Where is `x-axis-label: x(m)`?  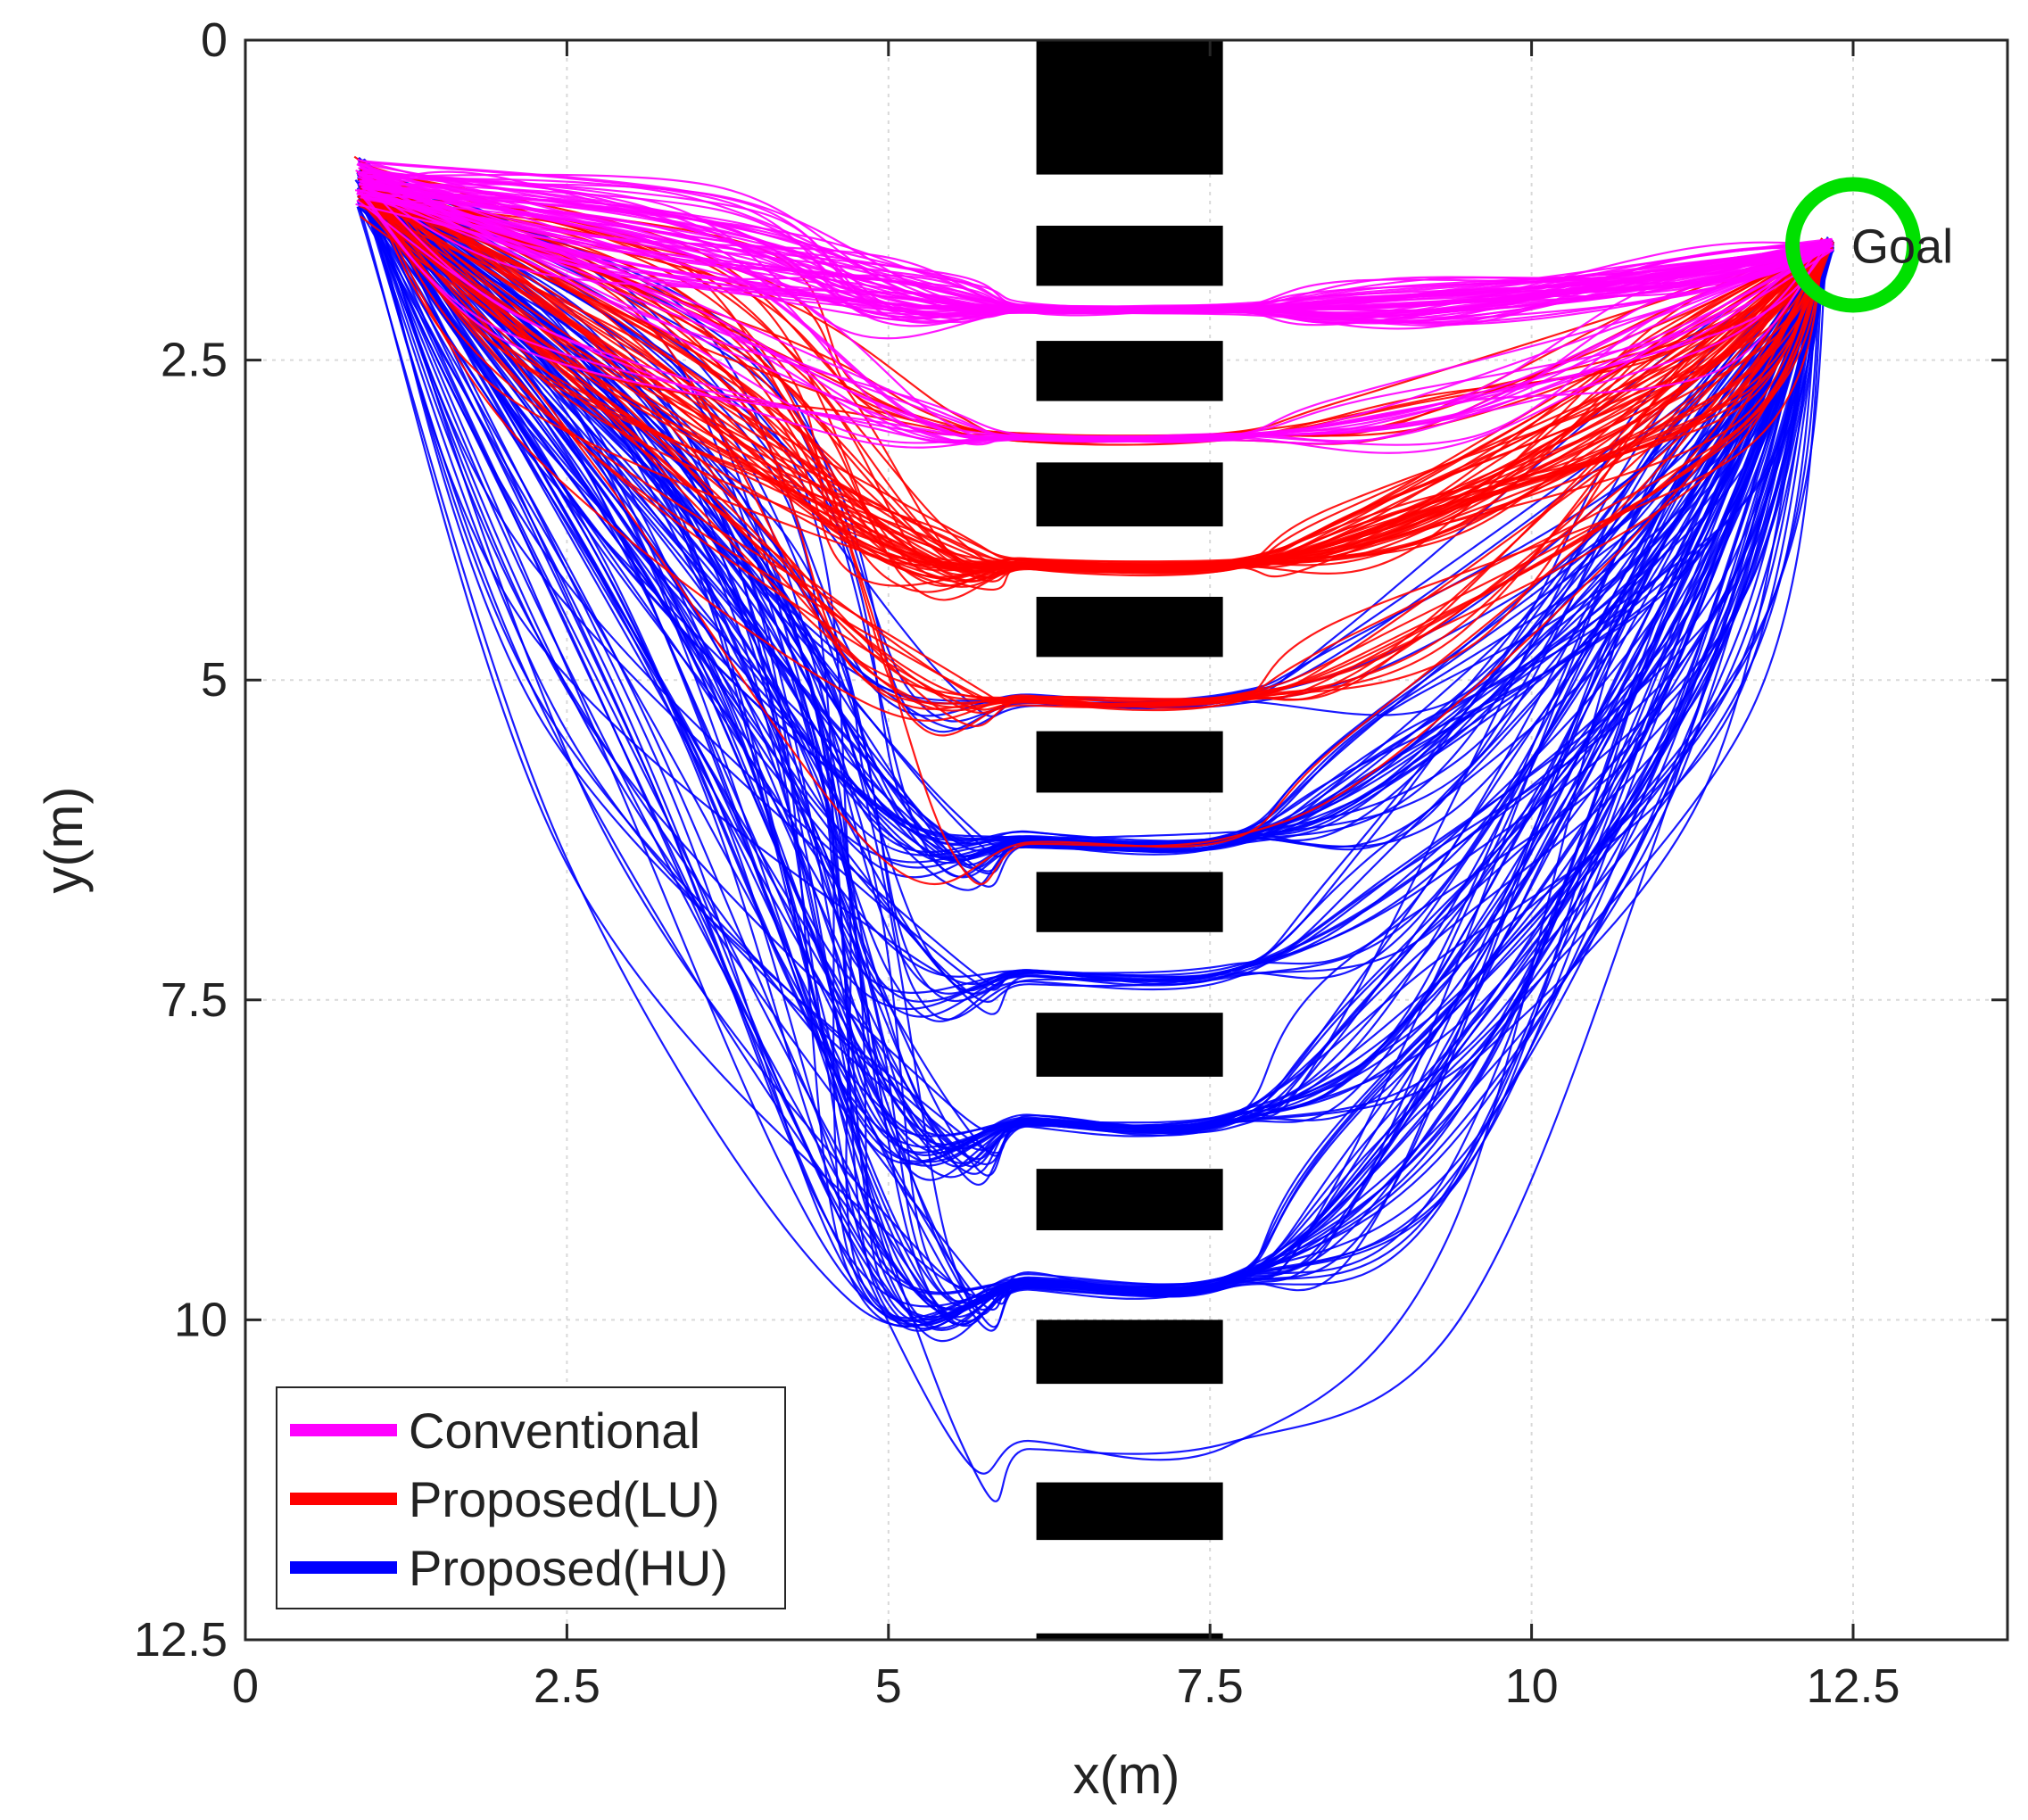 x-axis-label: x(m) is located at coordinates (1126, 1775).